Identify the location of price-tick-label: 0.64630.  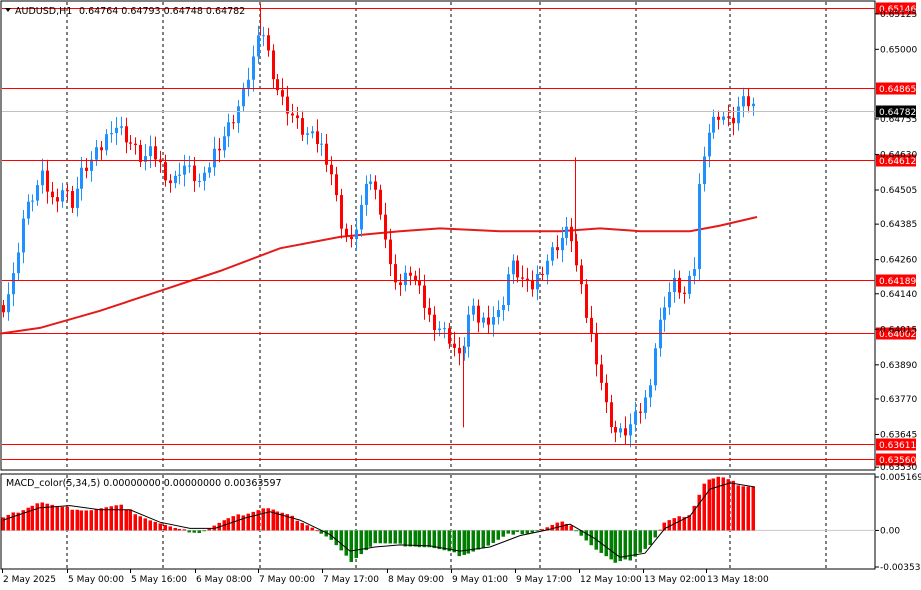
(898, 155).